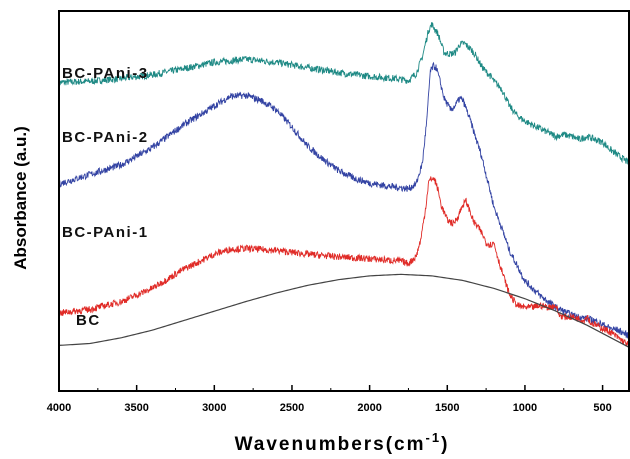 This screenshot has width=630, height=459. Describe the element at coordinates (602, 408) in the screenshot. I see `x-tick-label: 500` at that location.